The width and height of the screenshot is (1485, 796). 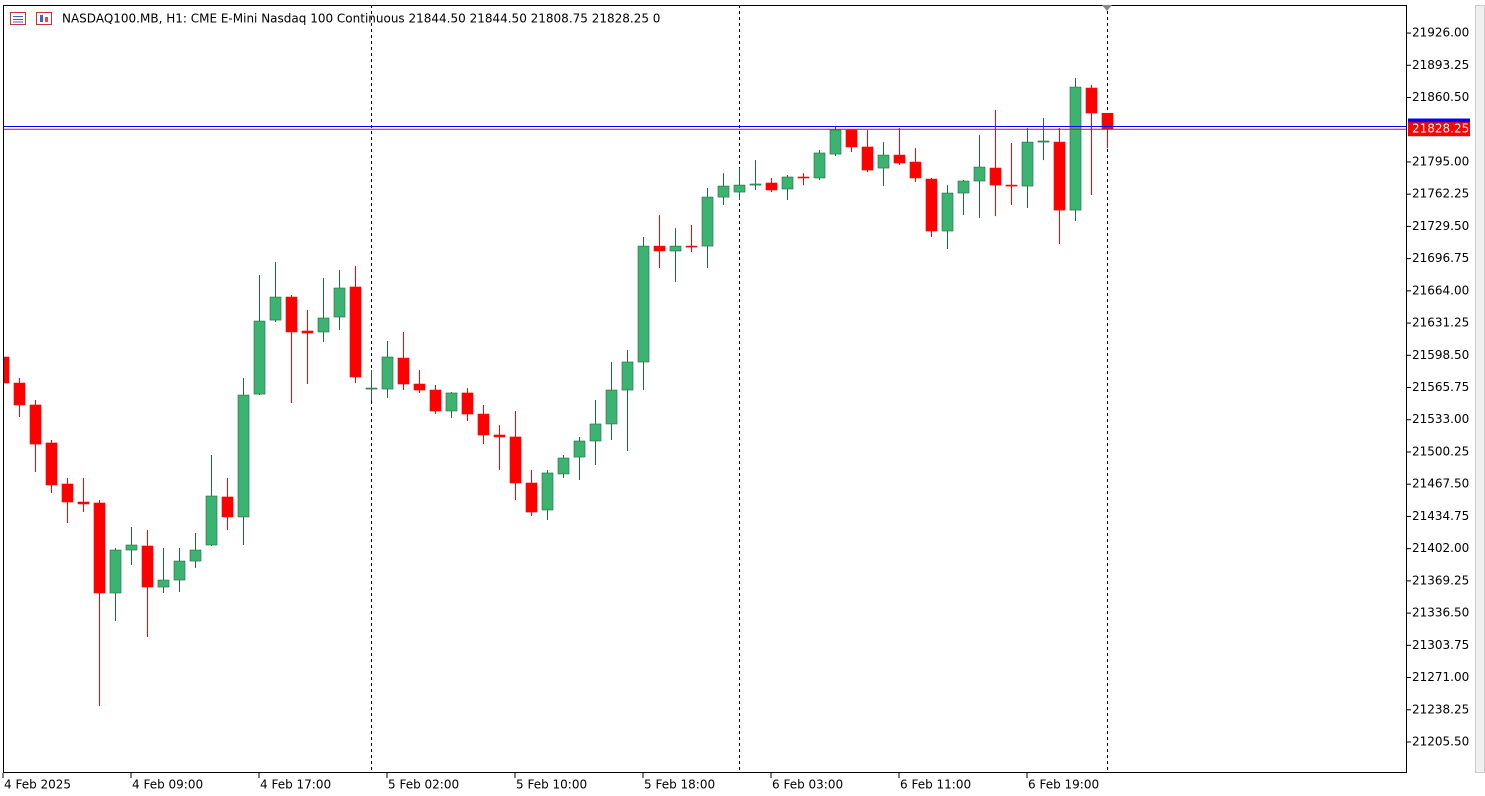 I want to click on y-tick-label: 21565.75, so click(x=1440, y=387).